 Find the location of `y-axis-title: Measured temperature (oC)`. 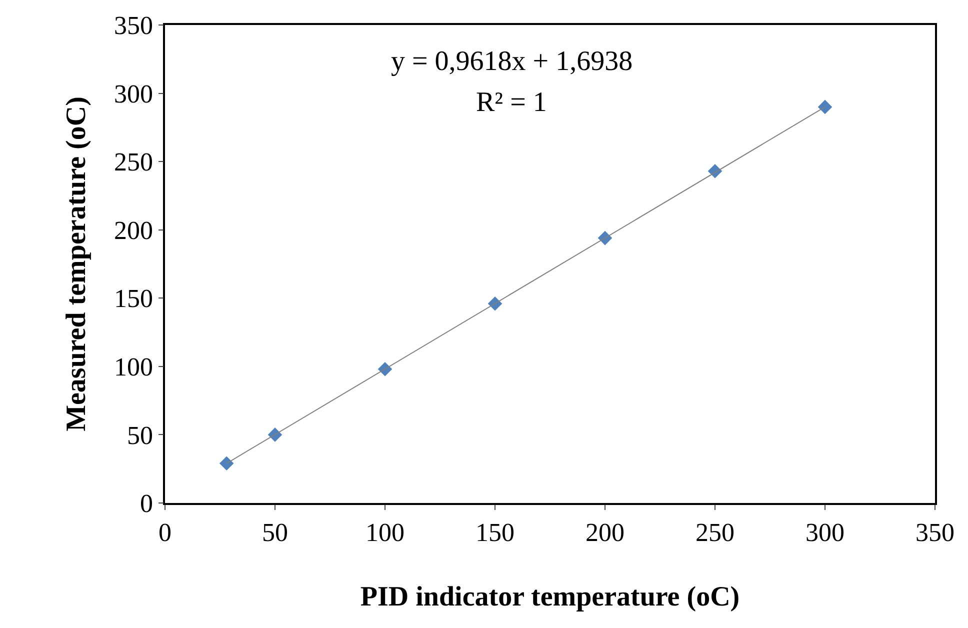

y-axis-title: Measured temperature (oC) is located at coordinates (76, 264).